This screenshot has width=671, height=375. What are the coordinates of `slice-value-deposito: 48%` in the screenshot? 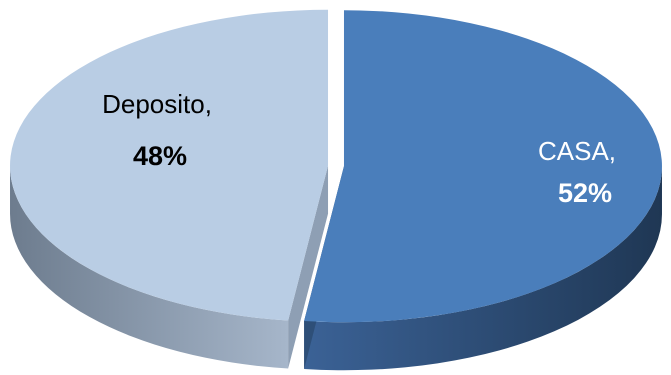 It's located at (160, 156).